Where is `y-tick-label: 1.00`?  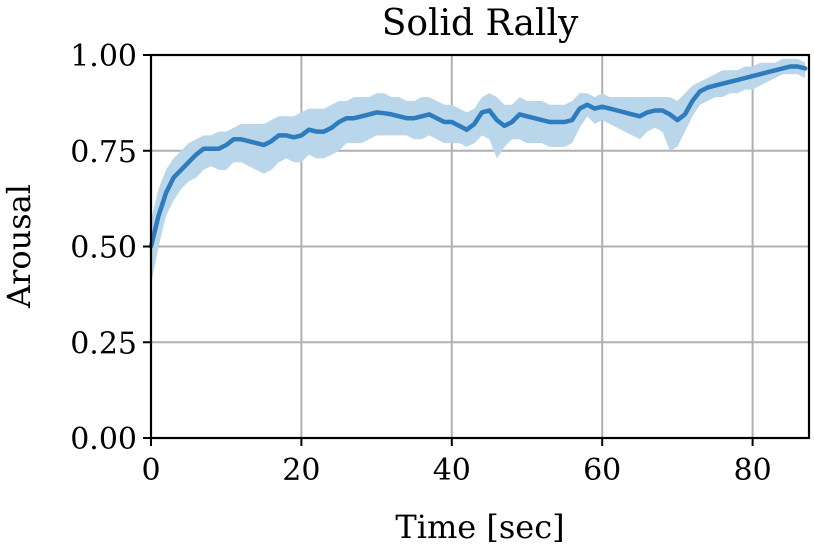
y-tick-label: 1.00 is located at coordinates (103, 56).